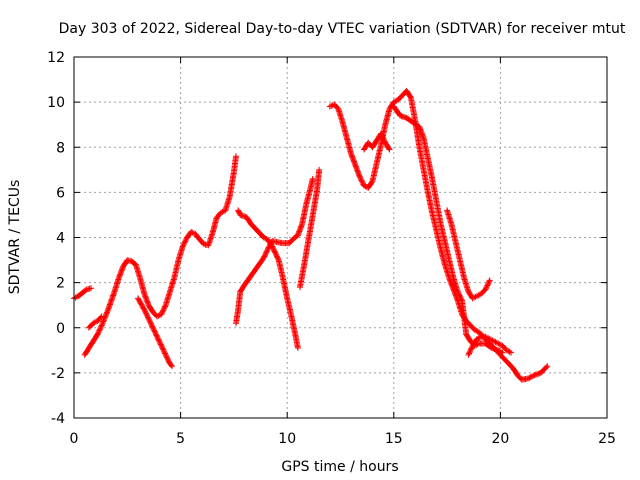 This screenshot has height=480, width=640. I want to click on y-tick-label: 2, so click(60, 284).